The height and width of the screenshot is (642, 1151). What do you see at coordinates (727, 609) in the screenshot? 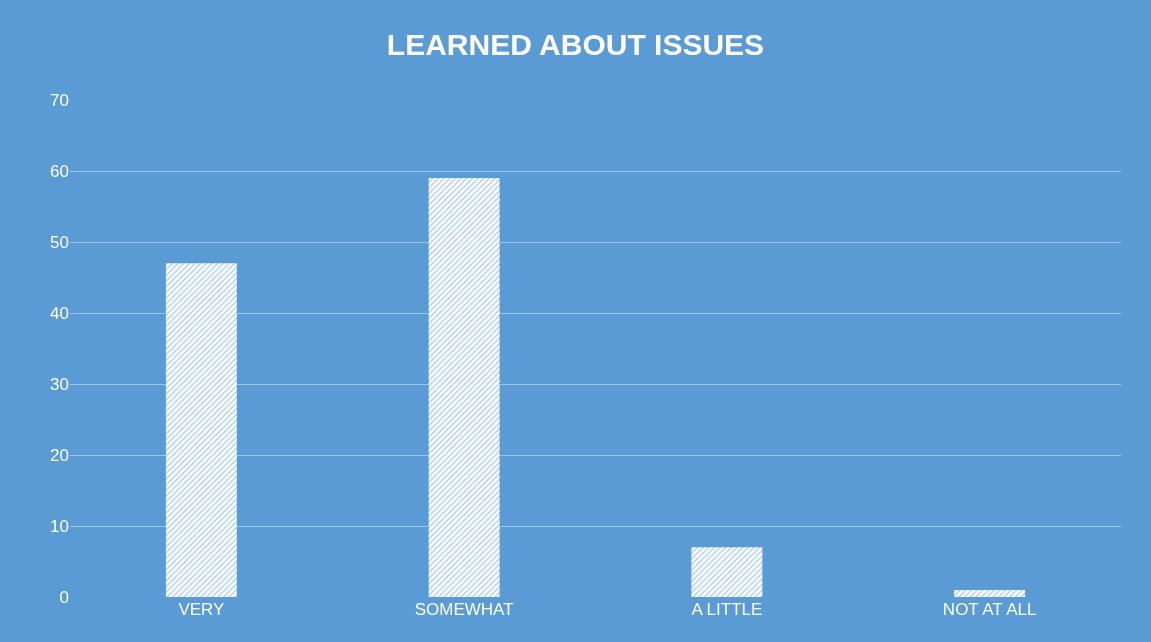
I see `x-tick-label: A LITTLE` at bounding box center [727, 609].